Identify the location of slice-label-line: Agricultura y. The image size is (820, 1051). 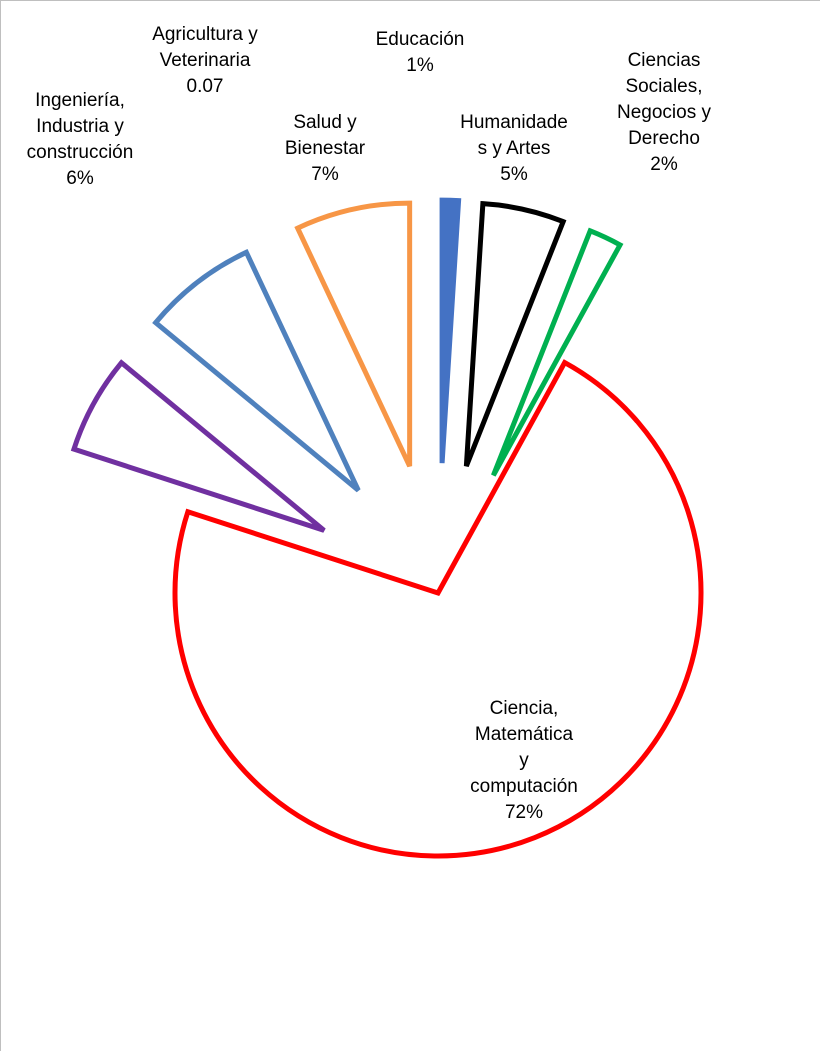
(205, 34).